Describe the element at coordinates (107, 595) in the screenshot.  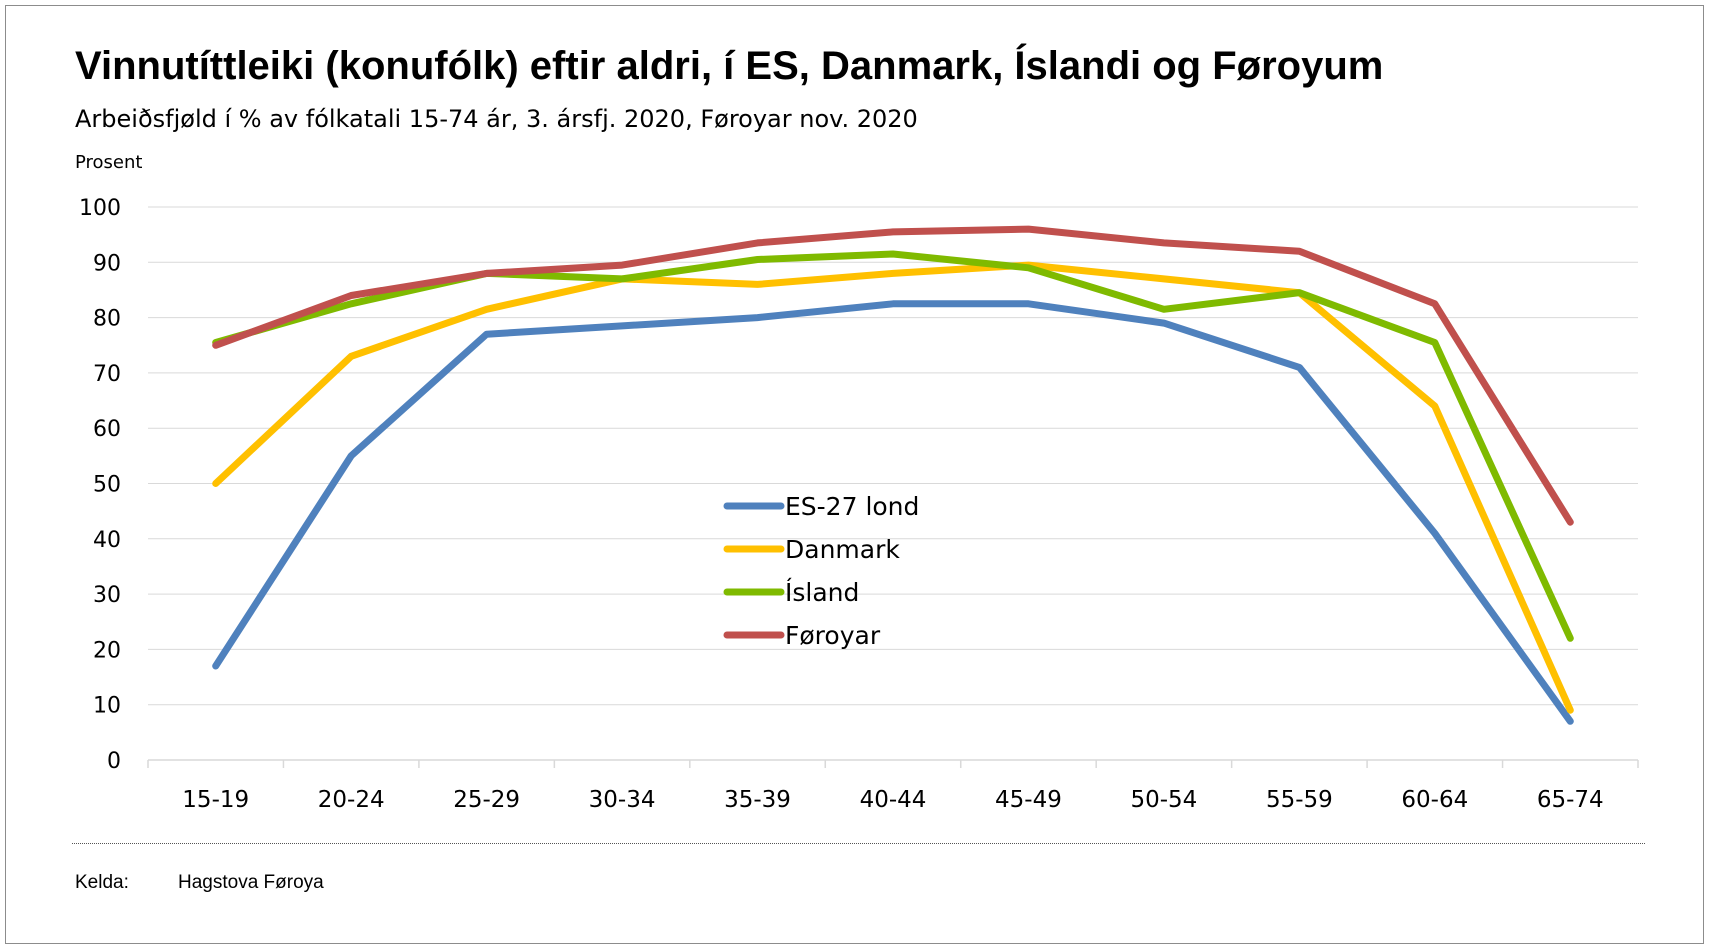
I see `y-tick-label: 30` at that location.